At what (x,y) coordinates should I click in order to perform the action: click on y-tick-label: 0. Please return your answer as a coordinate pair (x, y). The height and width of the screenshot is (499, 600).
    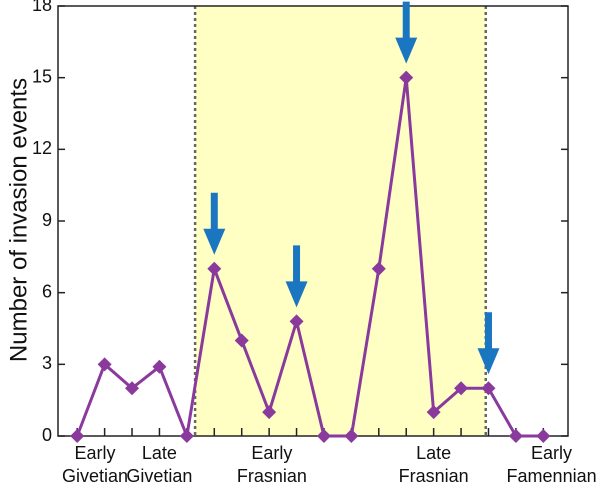
    Looking at the image, I should click on (47, 435).